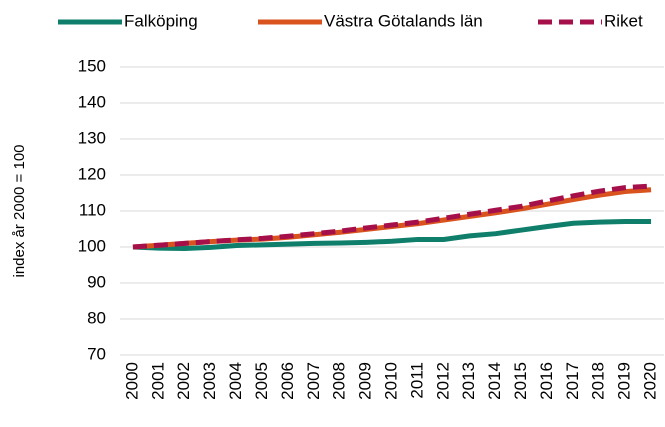 This screenshot has height=427, width=665. Describe the element at coordinates (598, 381) in the screenshot. I see `x-tick-label: 2018` at that location.